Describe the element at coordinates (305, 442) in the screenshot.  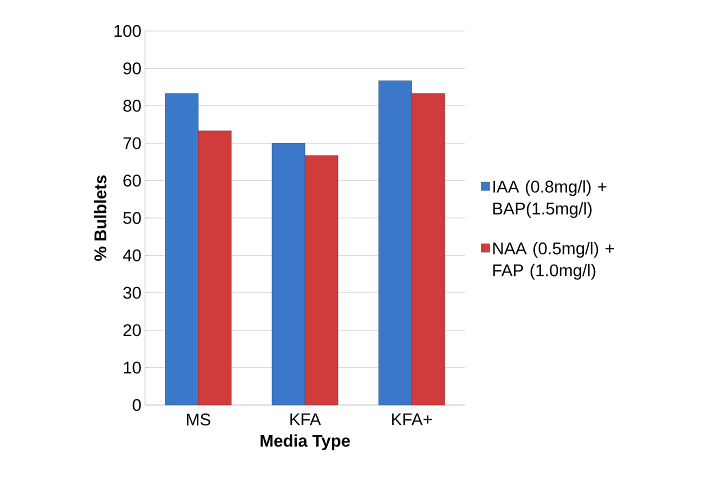
I see `x-axis-title: Media Type` at that location.